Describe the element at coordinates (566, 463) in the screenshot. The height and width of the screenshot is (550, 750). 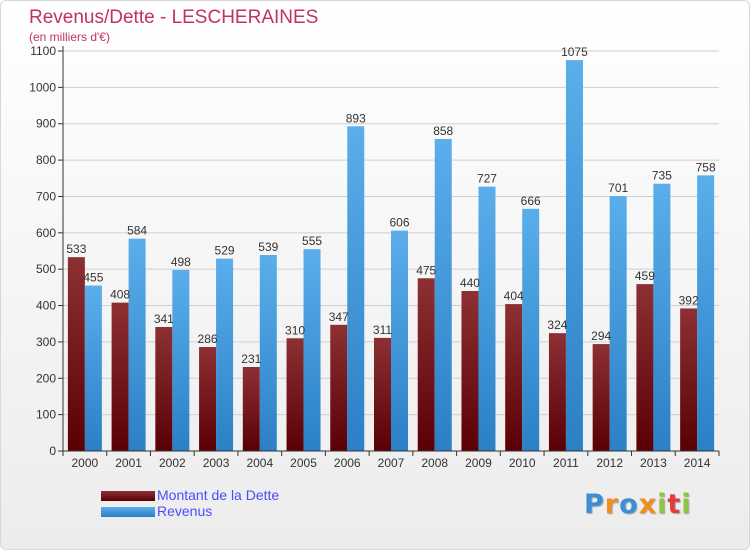
I see `x-tick-label: 2011` at that location.